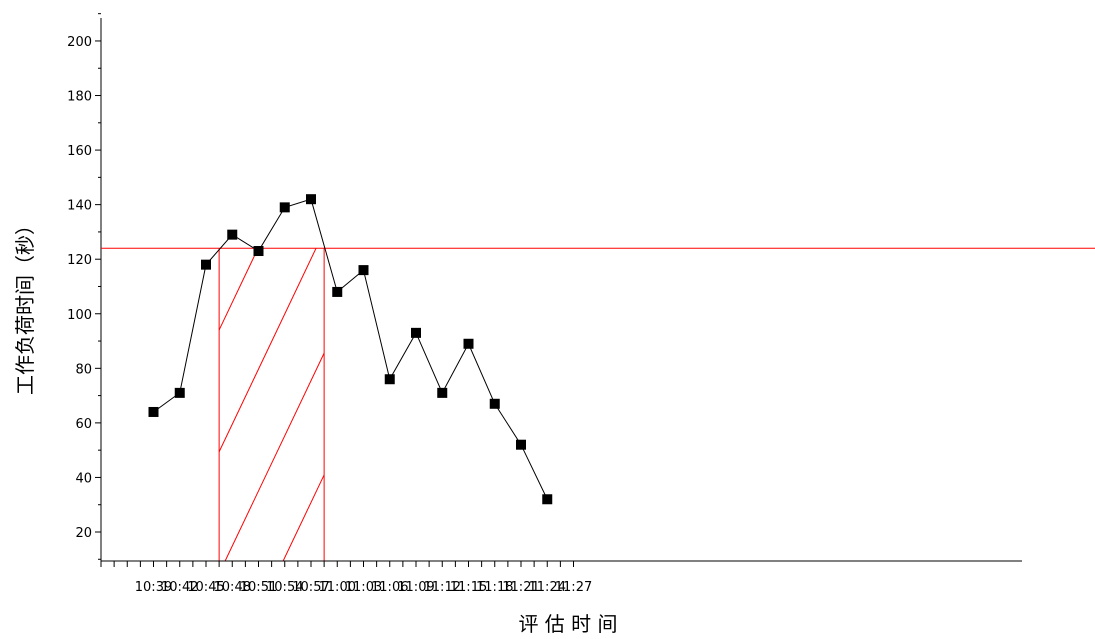 The height and width of the screenshot is (639, 1095). Describe the element at coordinates (83, 424) in the screenshot. I see `y-tick-label: 60` at that location.